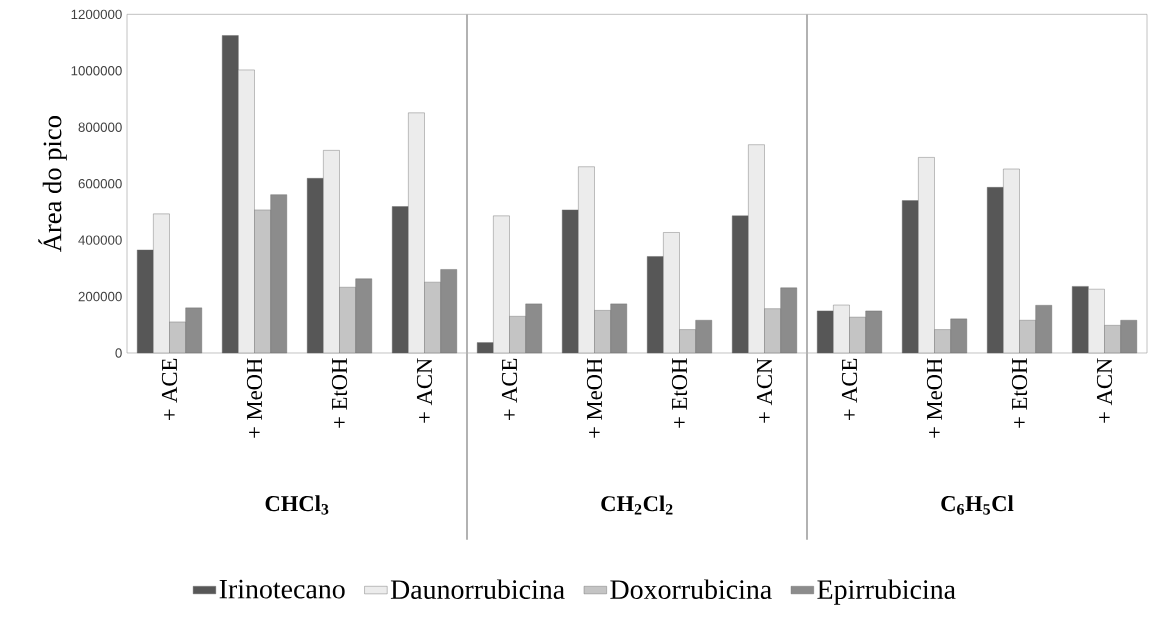 The height and width of the screenshot is (622, 1149). I want to click on legend-label: Irinotecano, so click(282, 589).